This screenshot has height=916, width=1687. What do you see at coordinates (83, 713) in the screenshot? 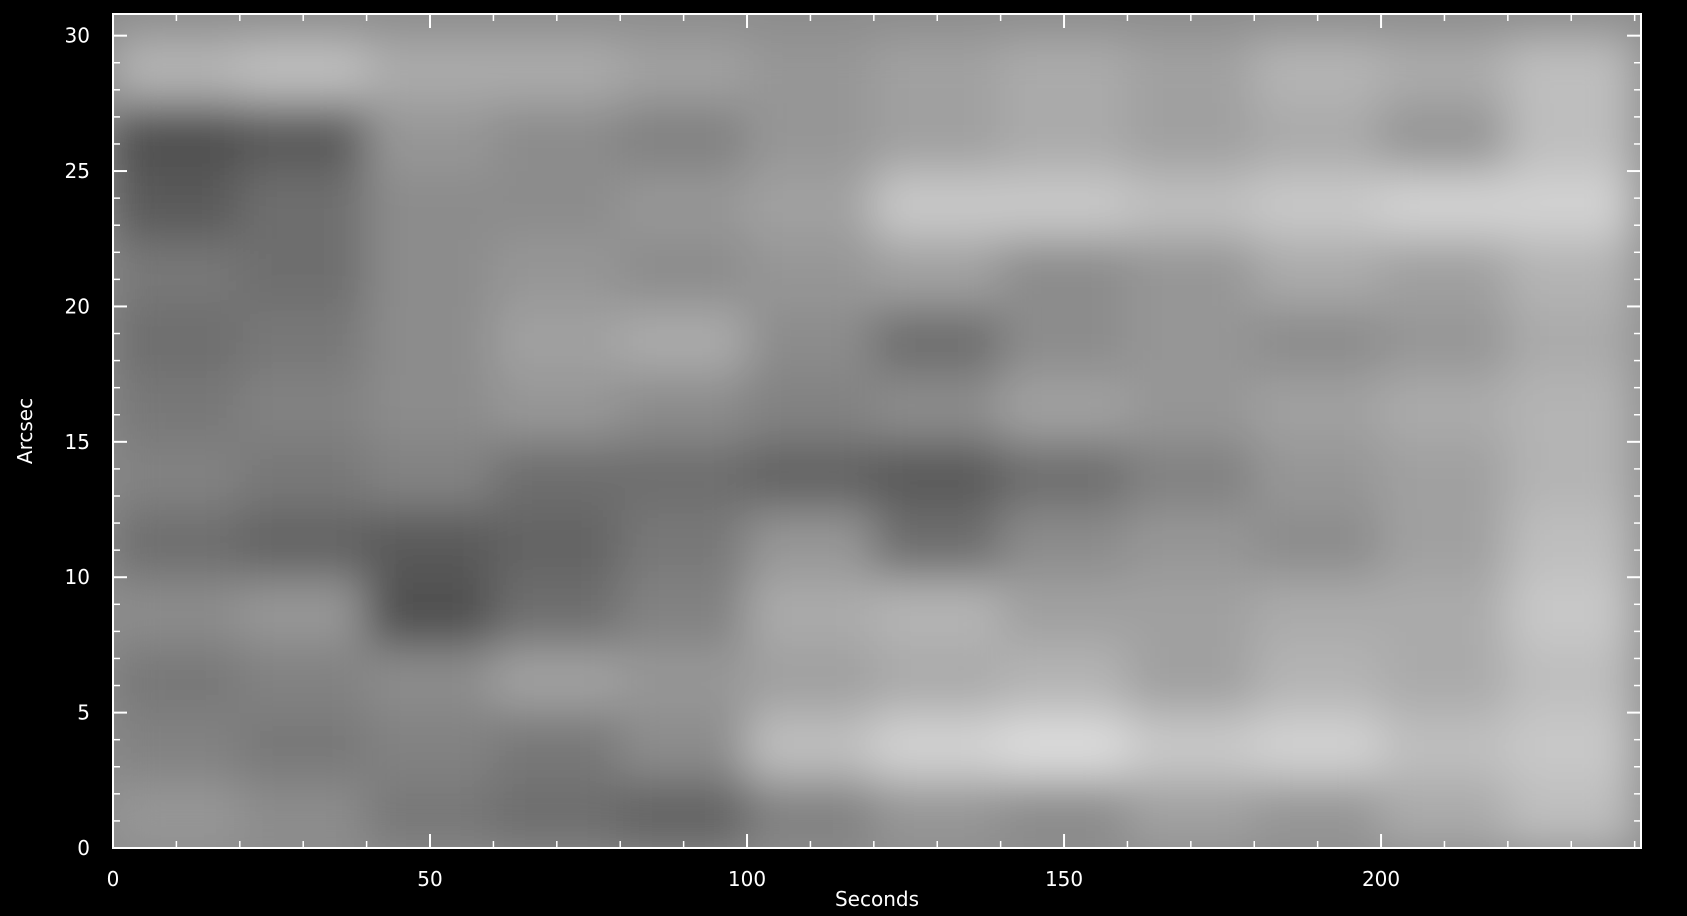
I see `y-tick-label: 5` at bounding box center [83, 713].